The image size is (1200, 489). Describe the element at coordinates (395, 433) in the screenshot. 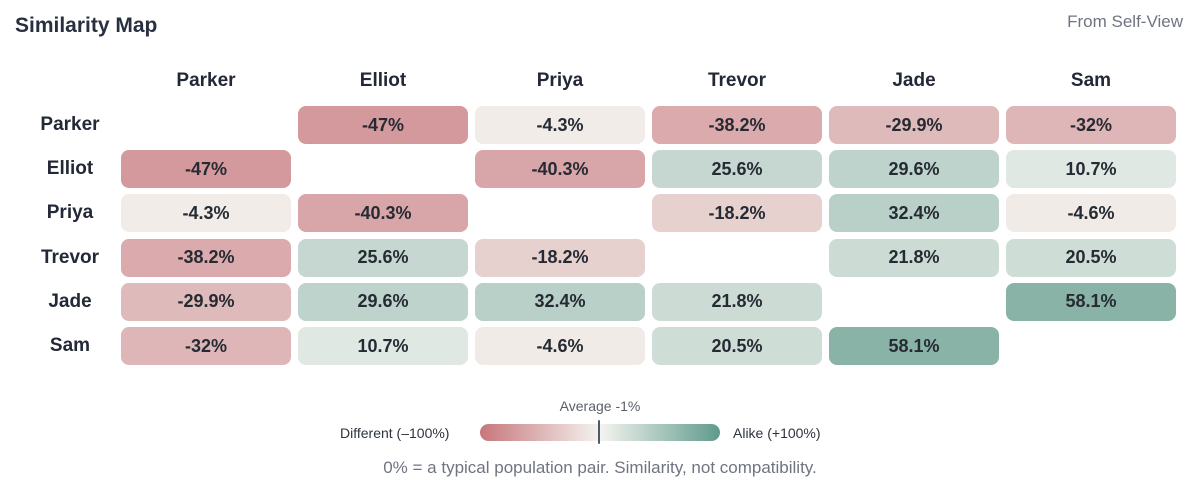

I see `legend-left-label: Different (–100%)` at that location.